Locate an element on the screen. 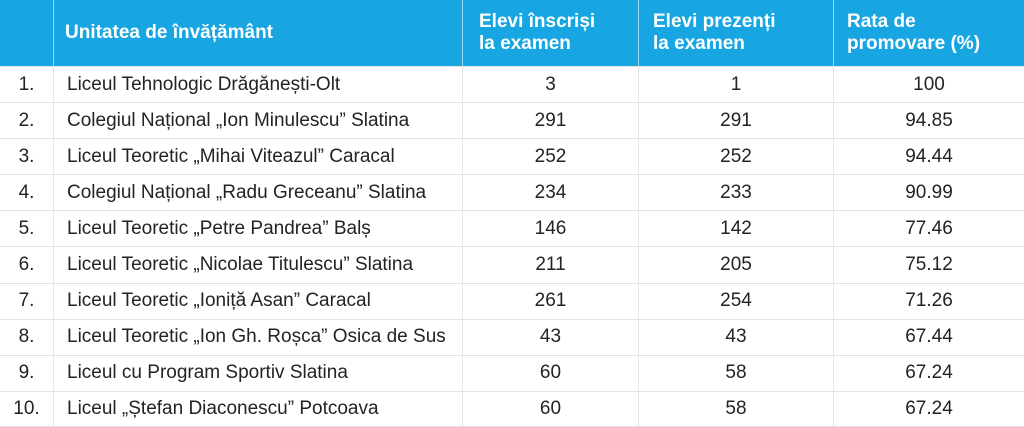 This screenshot has height=427, width=1024. cell-rate: 75.12 is located at coordinates (929, 265).